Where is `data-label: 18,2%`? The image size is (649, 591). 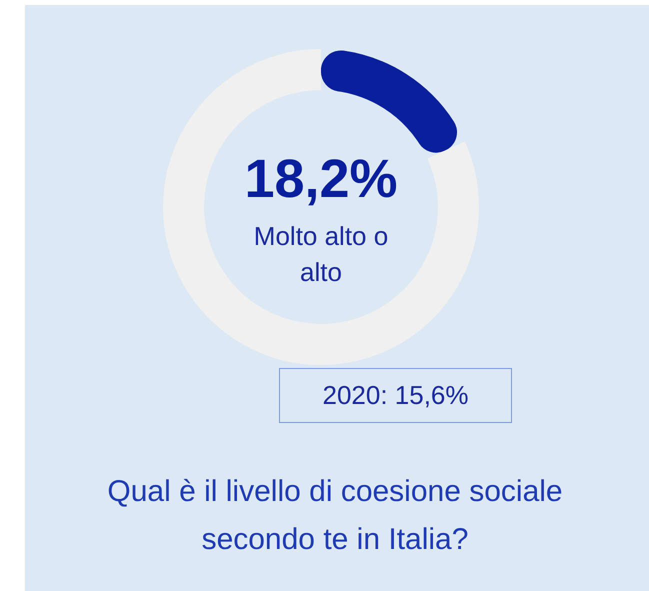
data-label: 18,2% is located at coordinates (321, 179).